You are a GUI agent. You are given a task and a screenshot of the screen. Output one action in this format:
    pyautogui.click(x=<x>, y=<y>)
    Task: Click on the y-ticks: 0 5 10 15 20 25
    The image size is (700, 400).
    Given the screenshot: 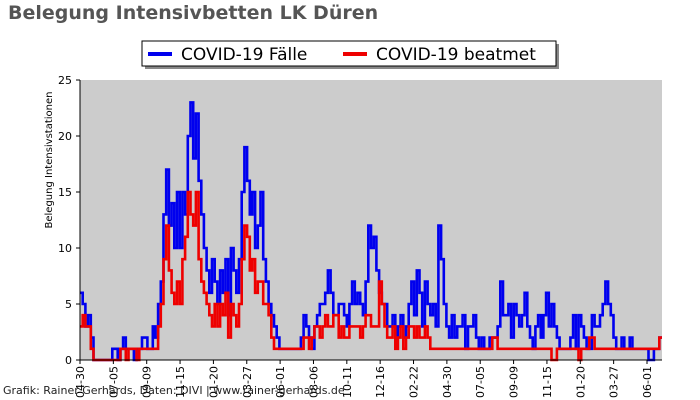 What is the action you would take?
    pyautogui.click(x=69, y=220)
    